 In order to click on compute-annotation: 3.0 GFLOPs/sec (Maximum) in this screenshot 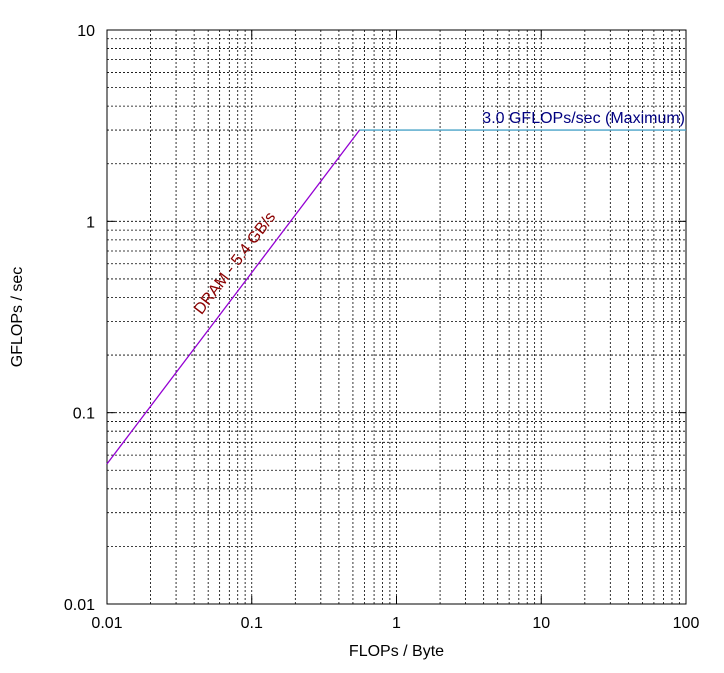, I will do `click(583, 118)`.